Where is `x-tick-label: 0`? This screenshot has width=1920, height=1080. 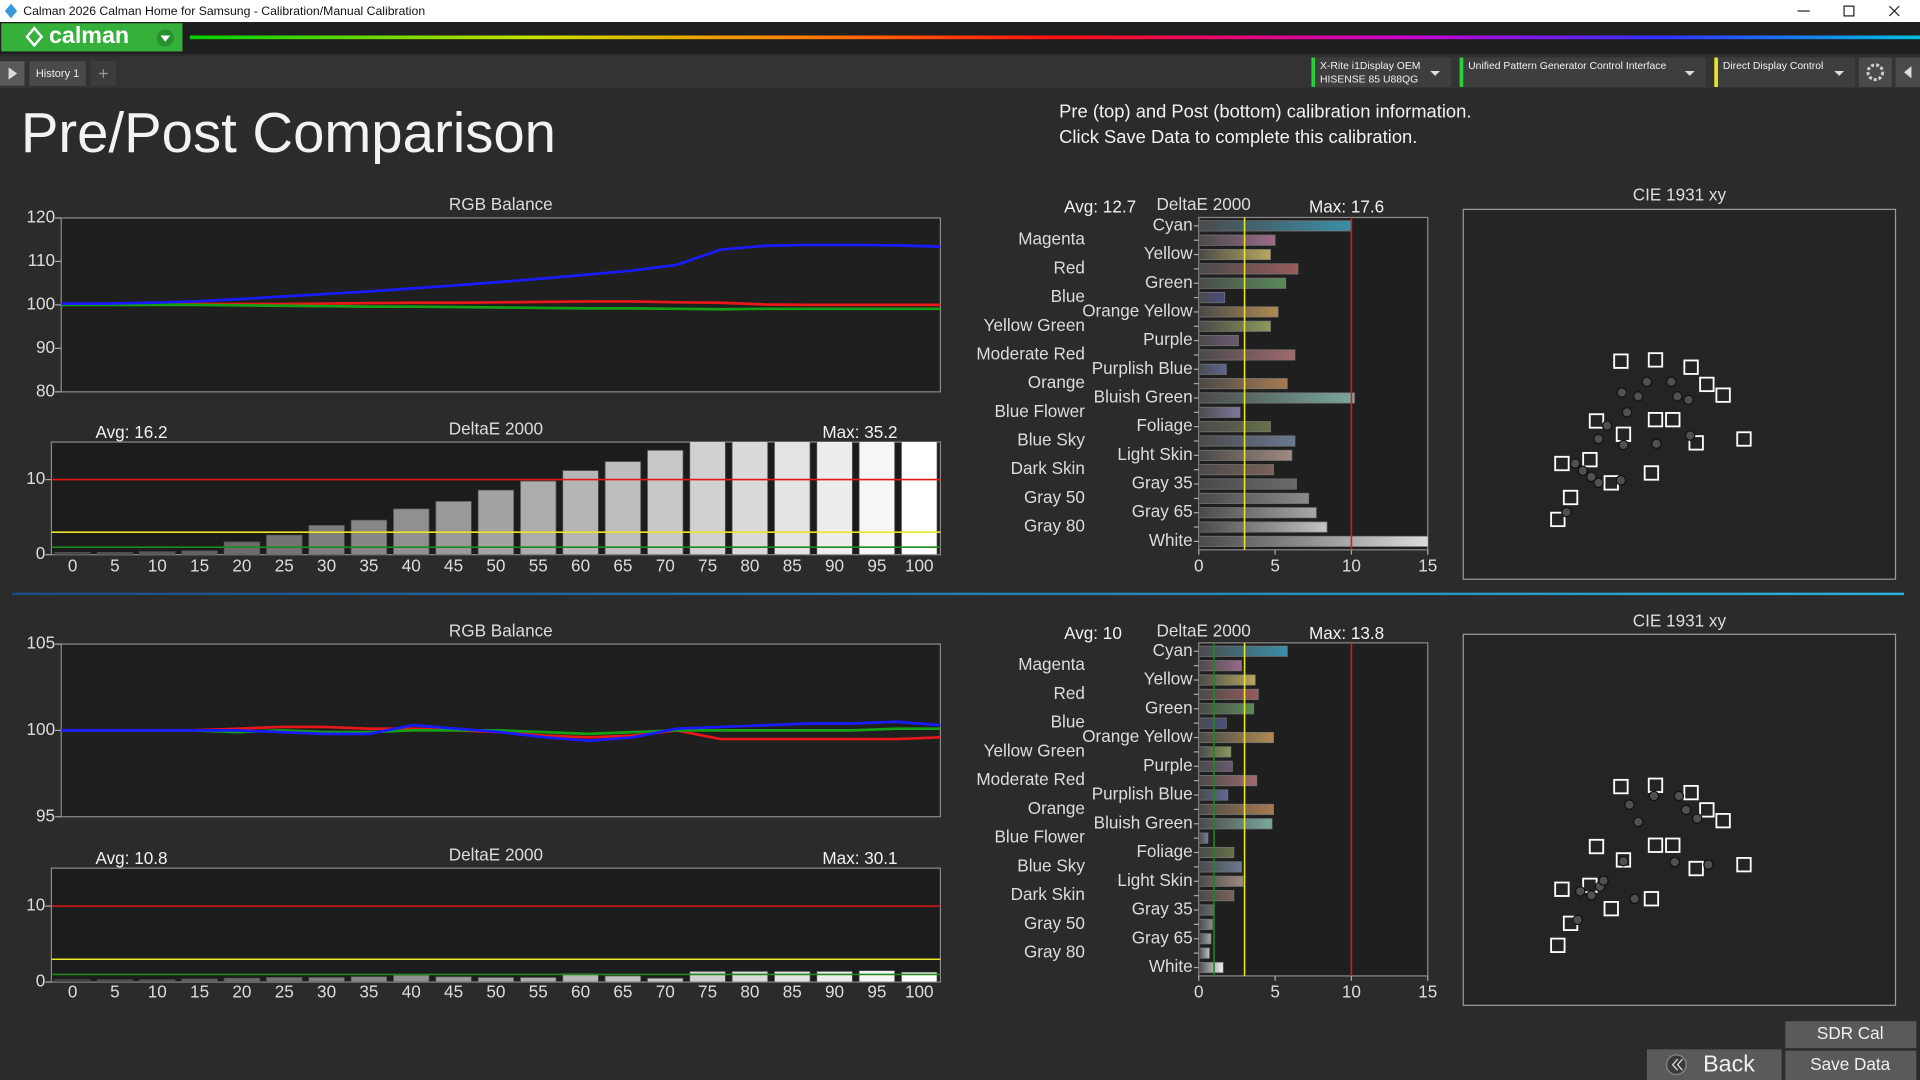
x-tick-label: 0 is located at coordinates (1199, 992).